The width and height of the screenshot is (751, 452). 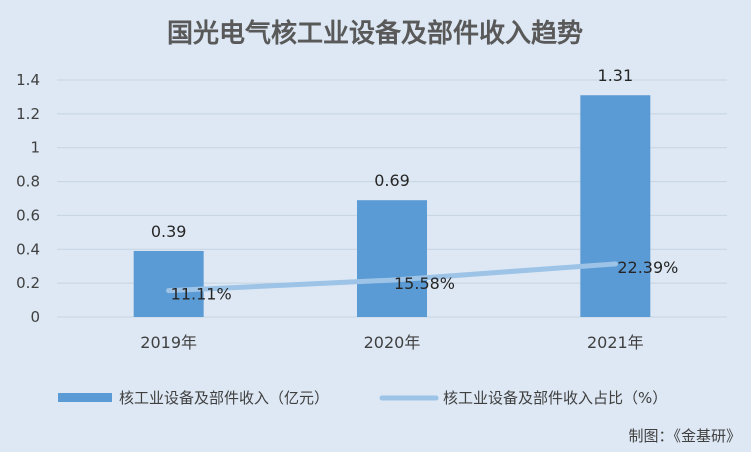 I want to click on x-axis-ticks: 2019年 2020年 2021年, so click(x=391, y=342).